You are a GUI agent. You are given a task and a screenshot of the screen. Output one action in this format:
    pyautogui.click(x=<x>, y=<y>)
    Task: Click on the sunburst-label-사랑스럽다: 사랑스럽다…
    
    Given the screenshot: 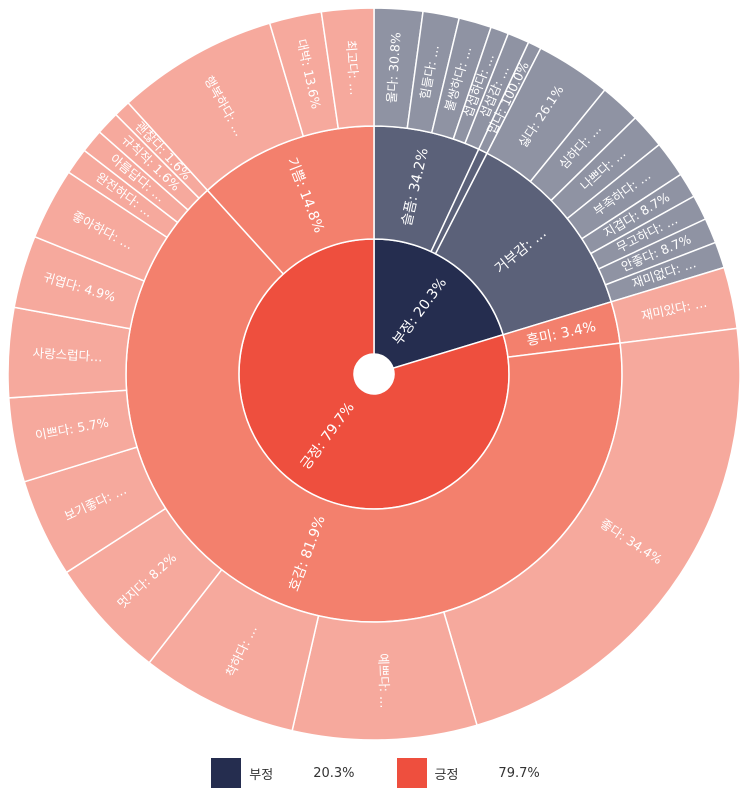 What is the action you would take?
    pyautogui.click(x=67, y=354)
    